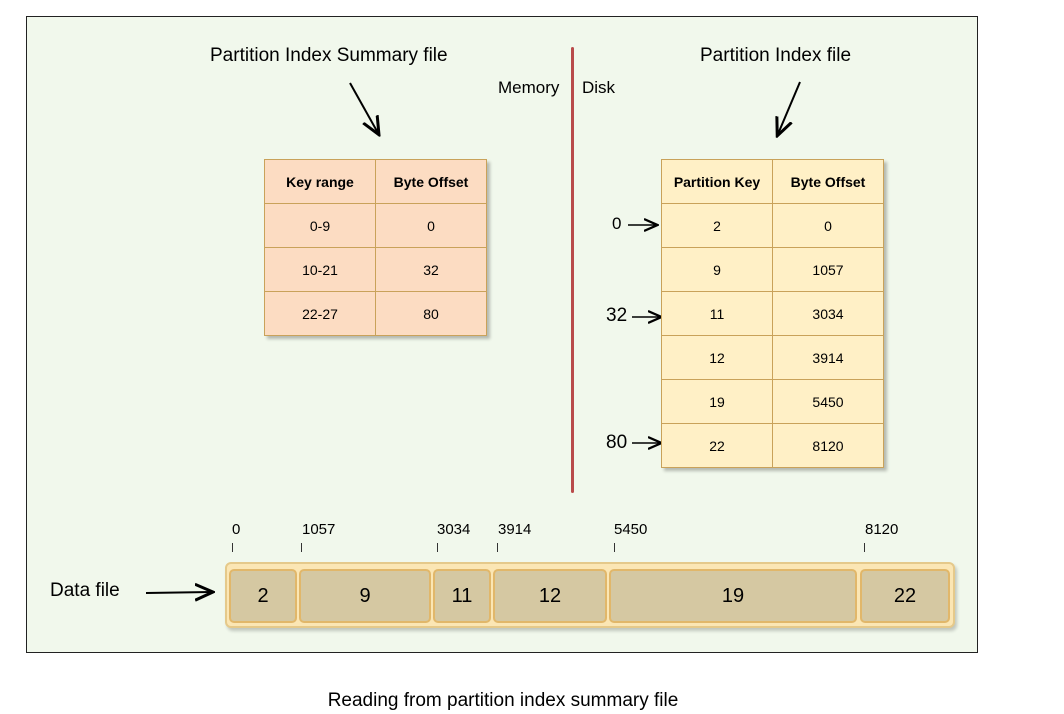 This screenshot has height=714, width=1064. I want to click on index-cell: 22, so click(717, 445).